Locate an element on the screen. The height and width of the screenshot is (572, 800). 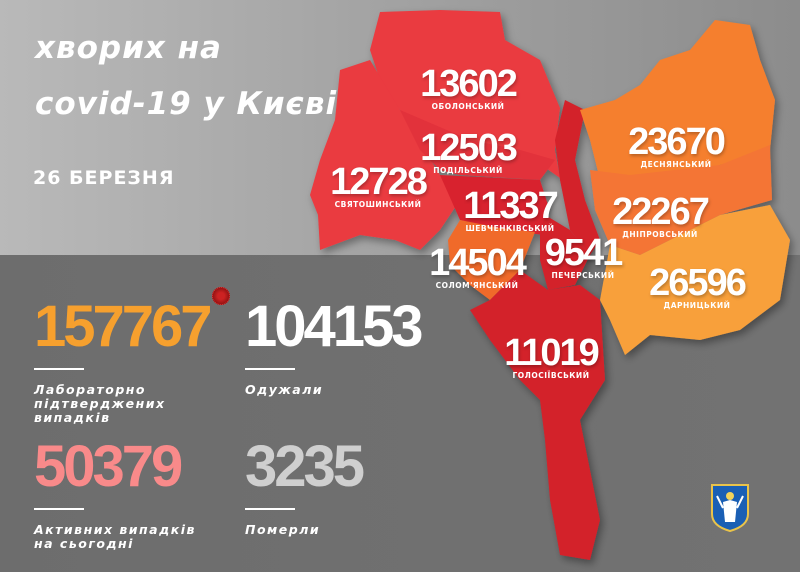
district-shape-pecherskyi is located at coordinates (565, 252).